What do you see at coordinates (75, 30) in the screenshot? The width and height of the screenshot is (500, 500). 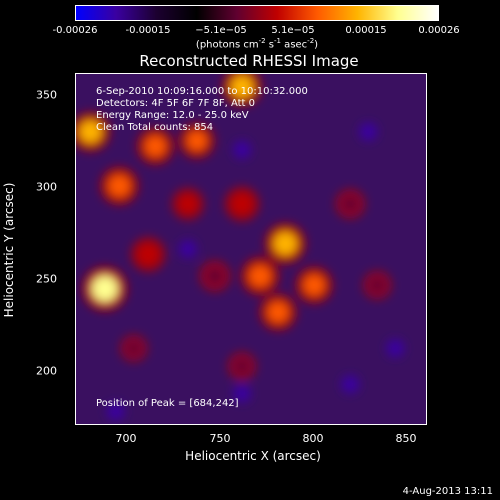 I see `colorbar-tick: -0.00026` at bounding box center [75, 30].